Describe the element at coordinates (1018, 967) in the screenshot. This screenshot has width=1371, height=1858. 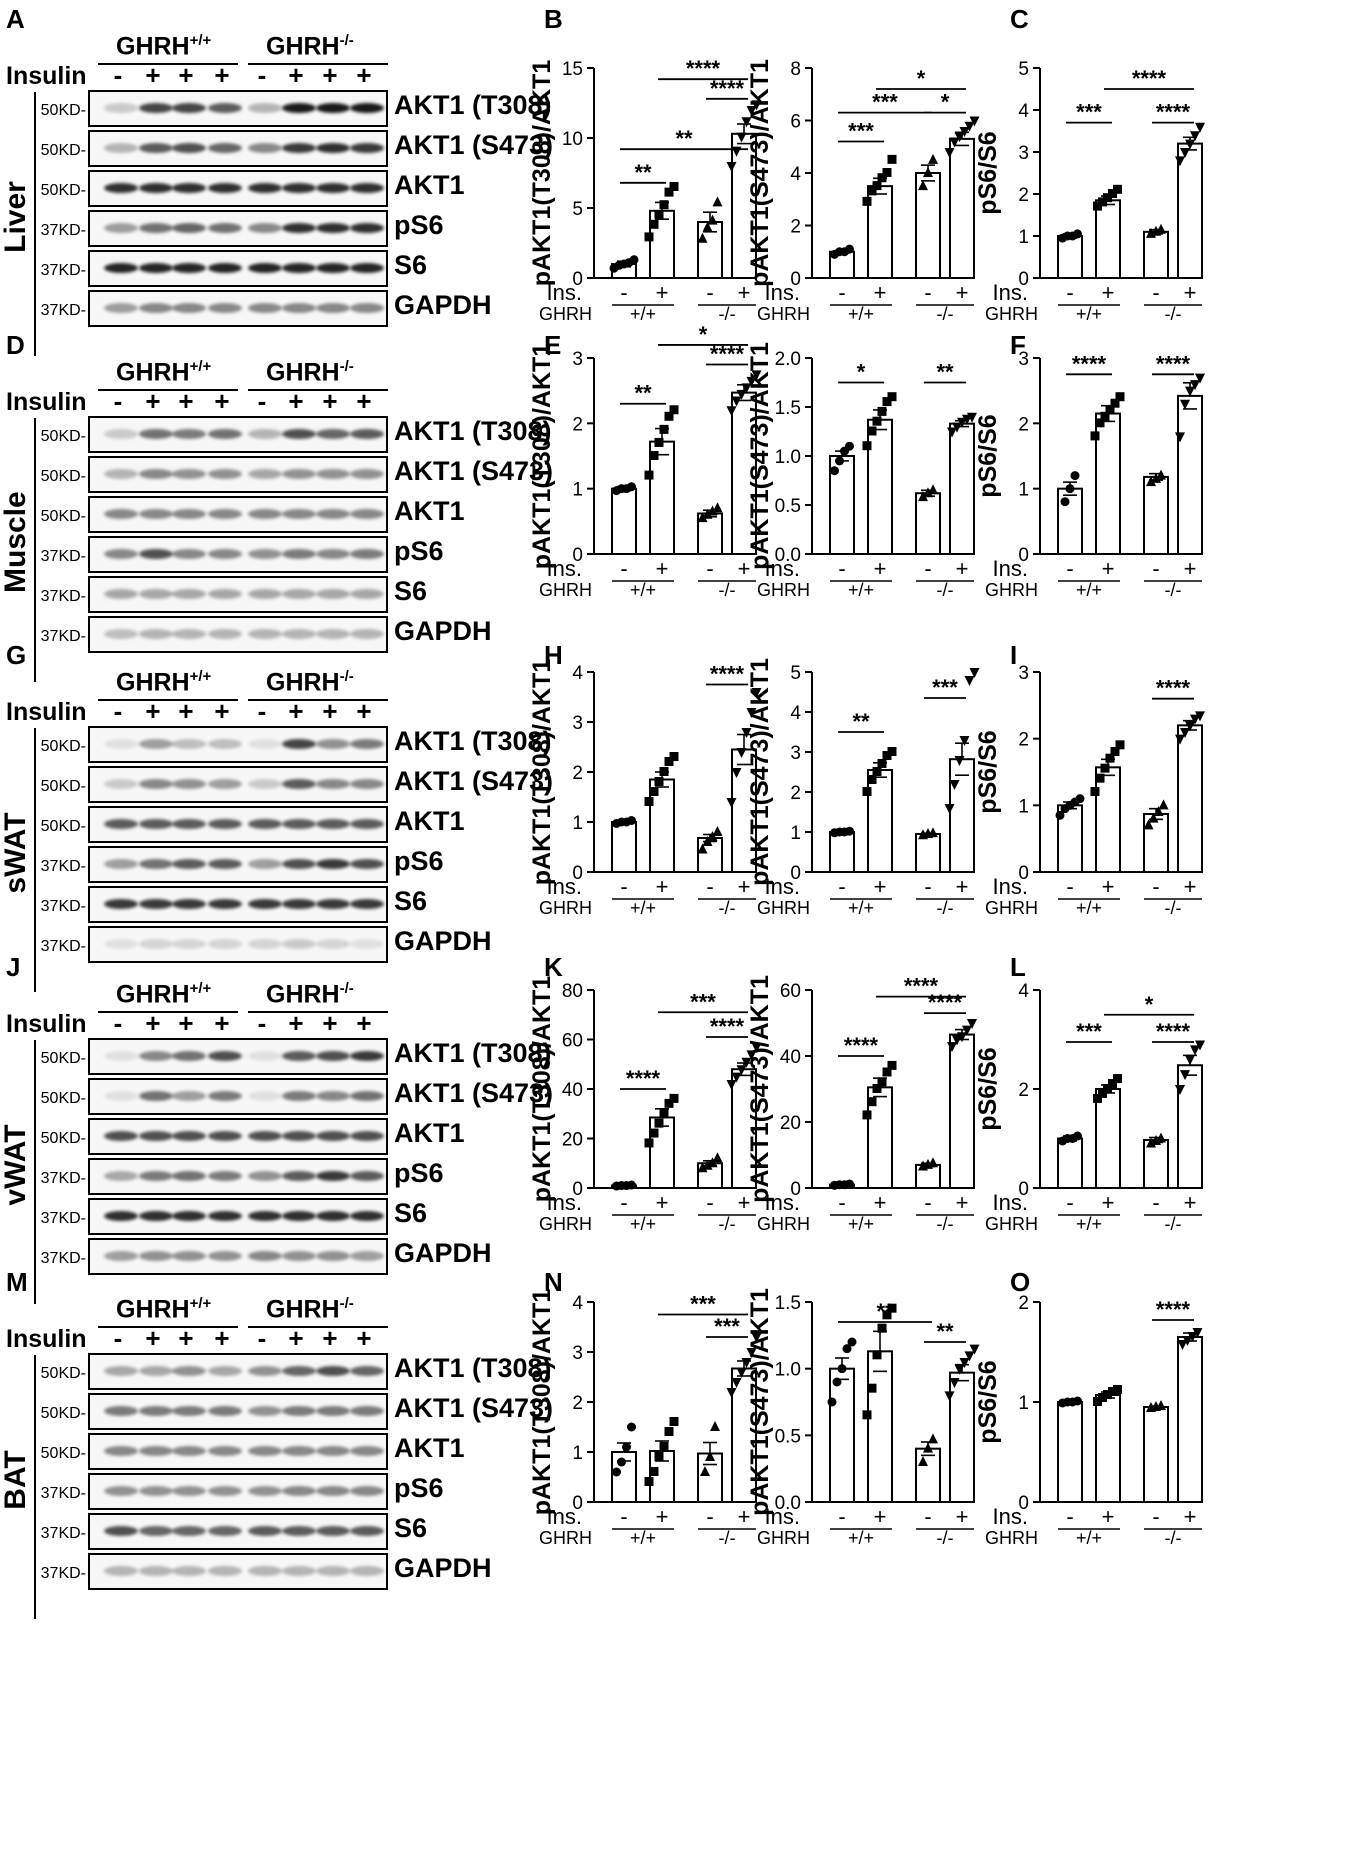
I see `panel-letter-L: L` at that location.